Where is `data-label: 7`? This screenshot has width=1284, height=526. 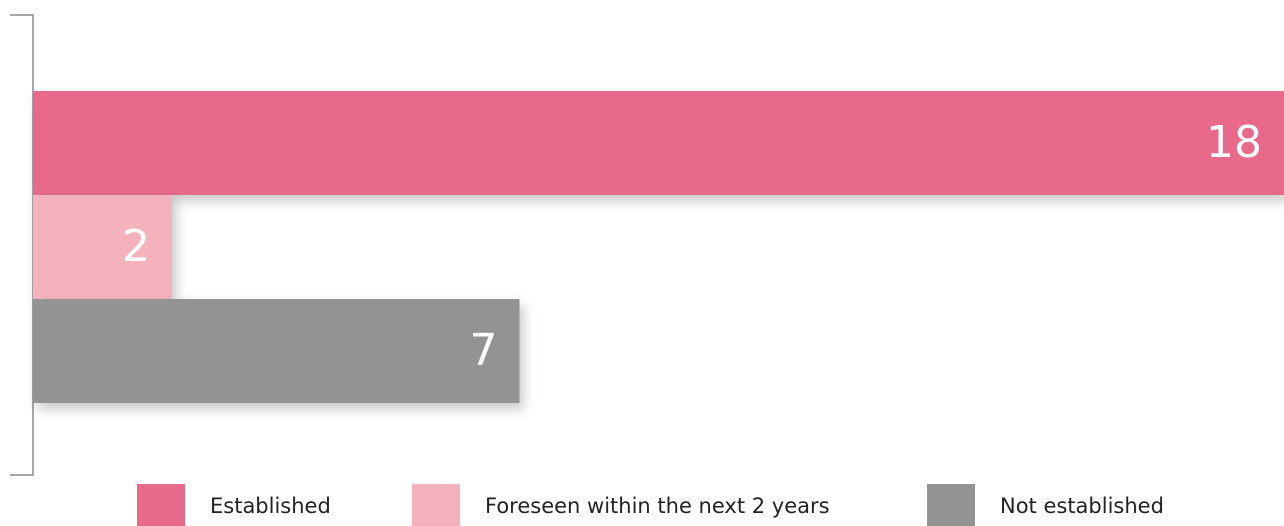 data-label: 7 is located at coordinates (484, 350).